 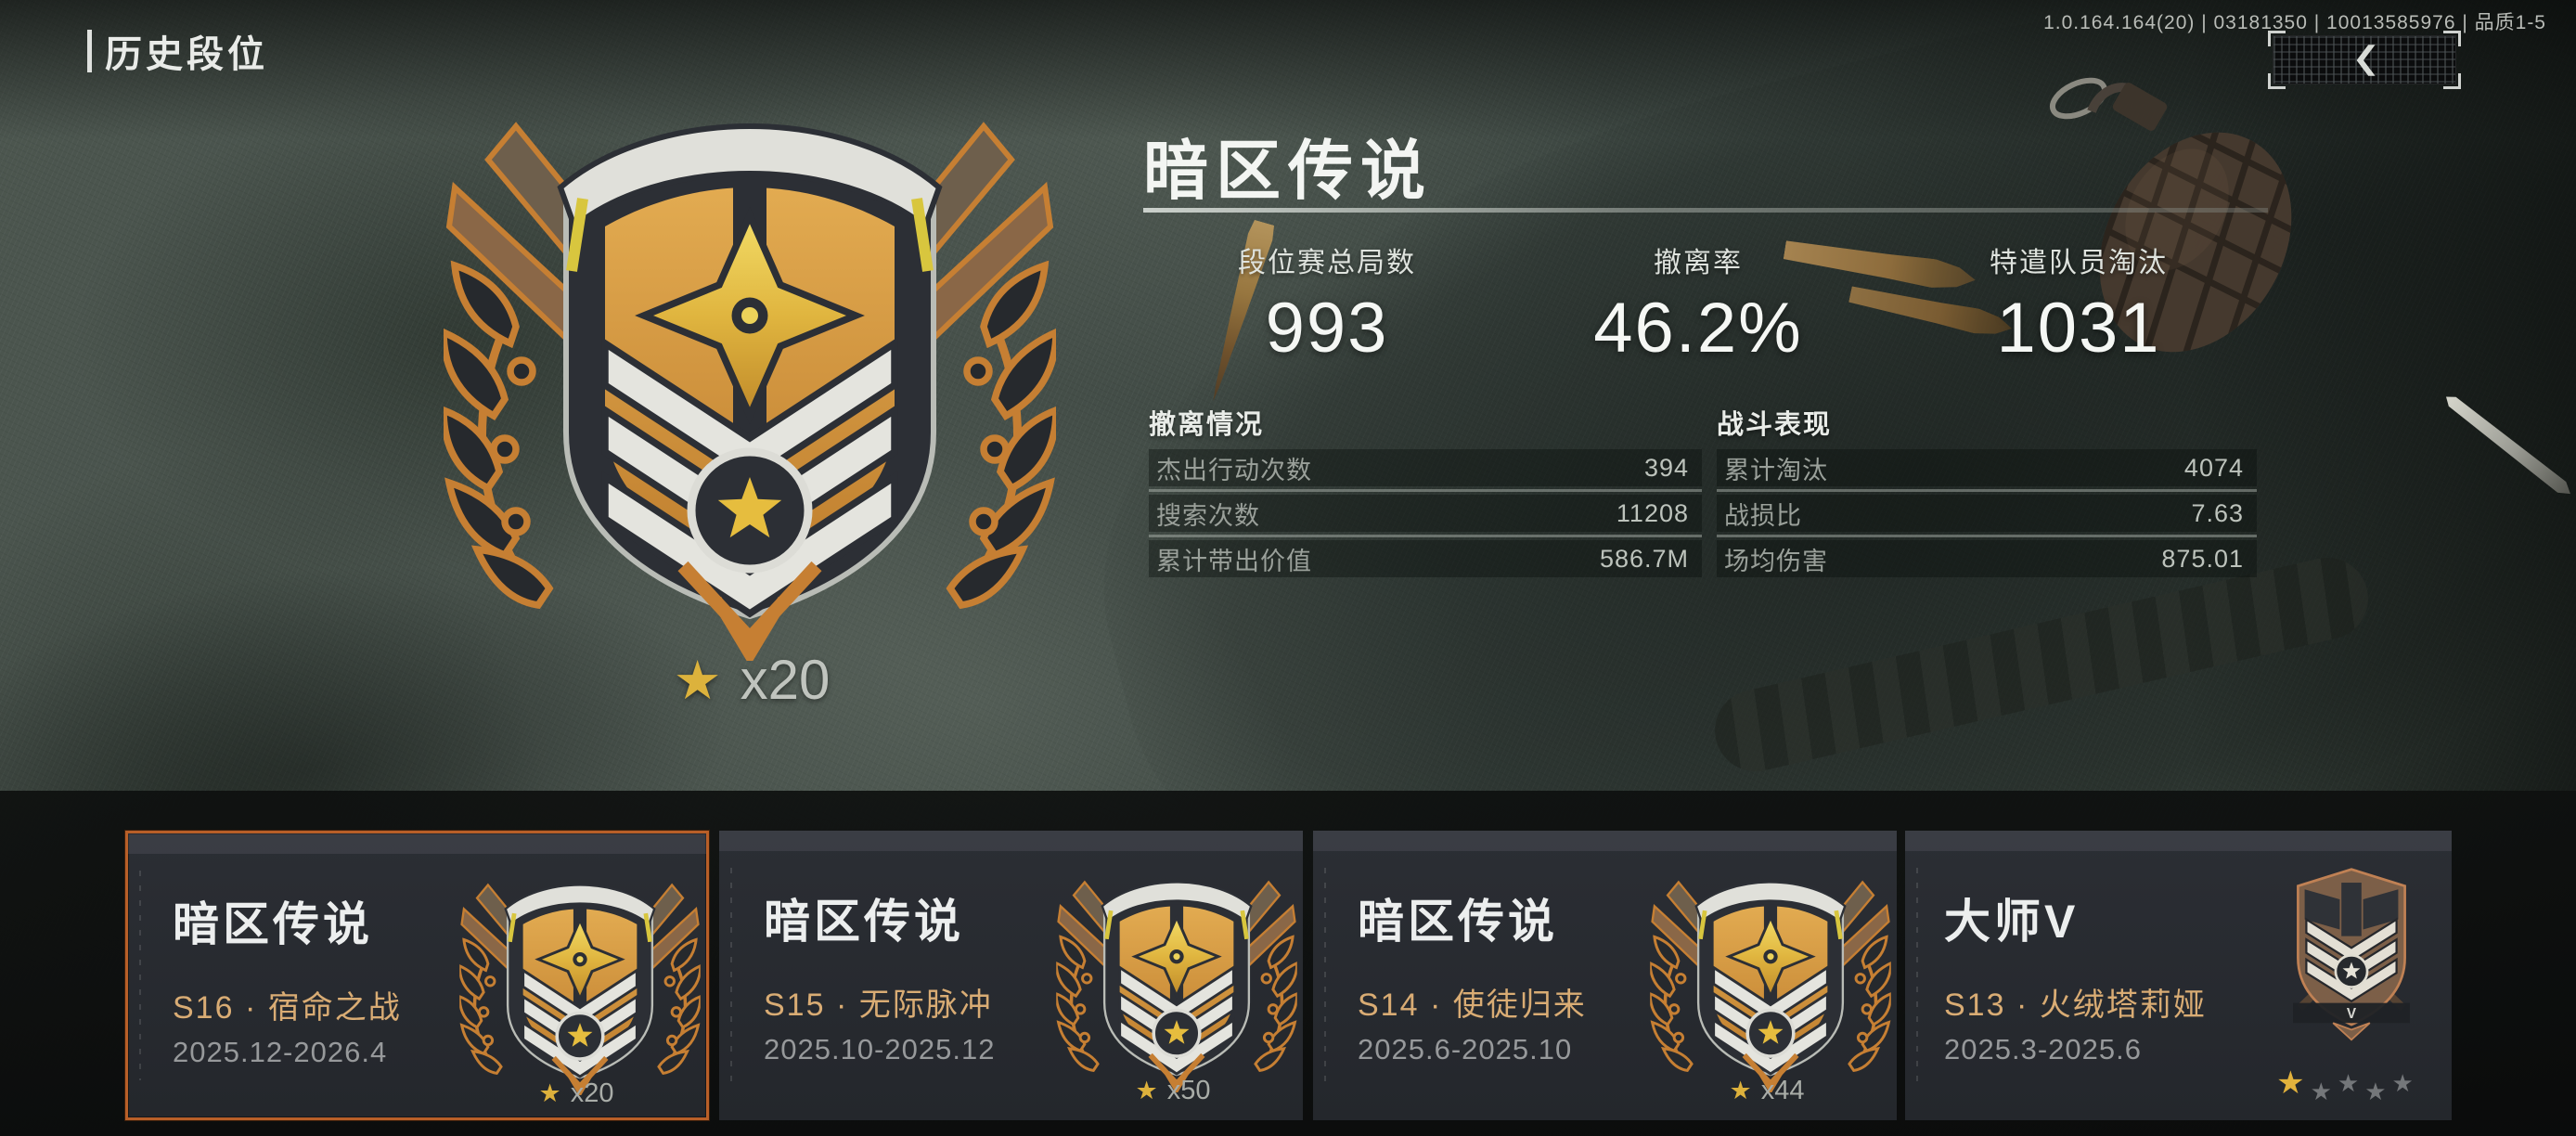 What do you see at coordinates (2076, 1005) in the screenshot?
I see `card-season-name: S13 · 火绒塔莉娅` at bounding box center [2076, 1005].